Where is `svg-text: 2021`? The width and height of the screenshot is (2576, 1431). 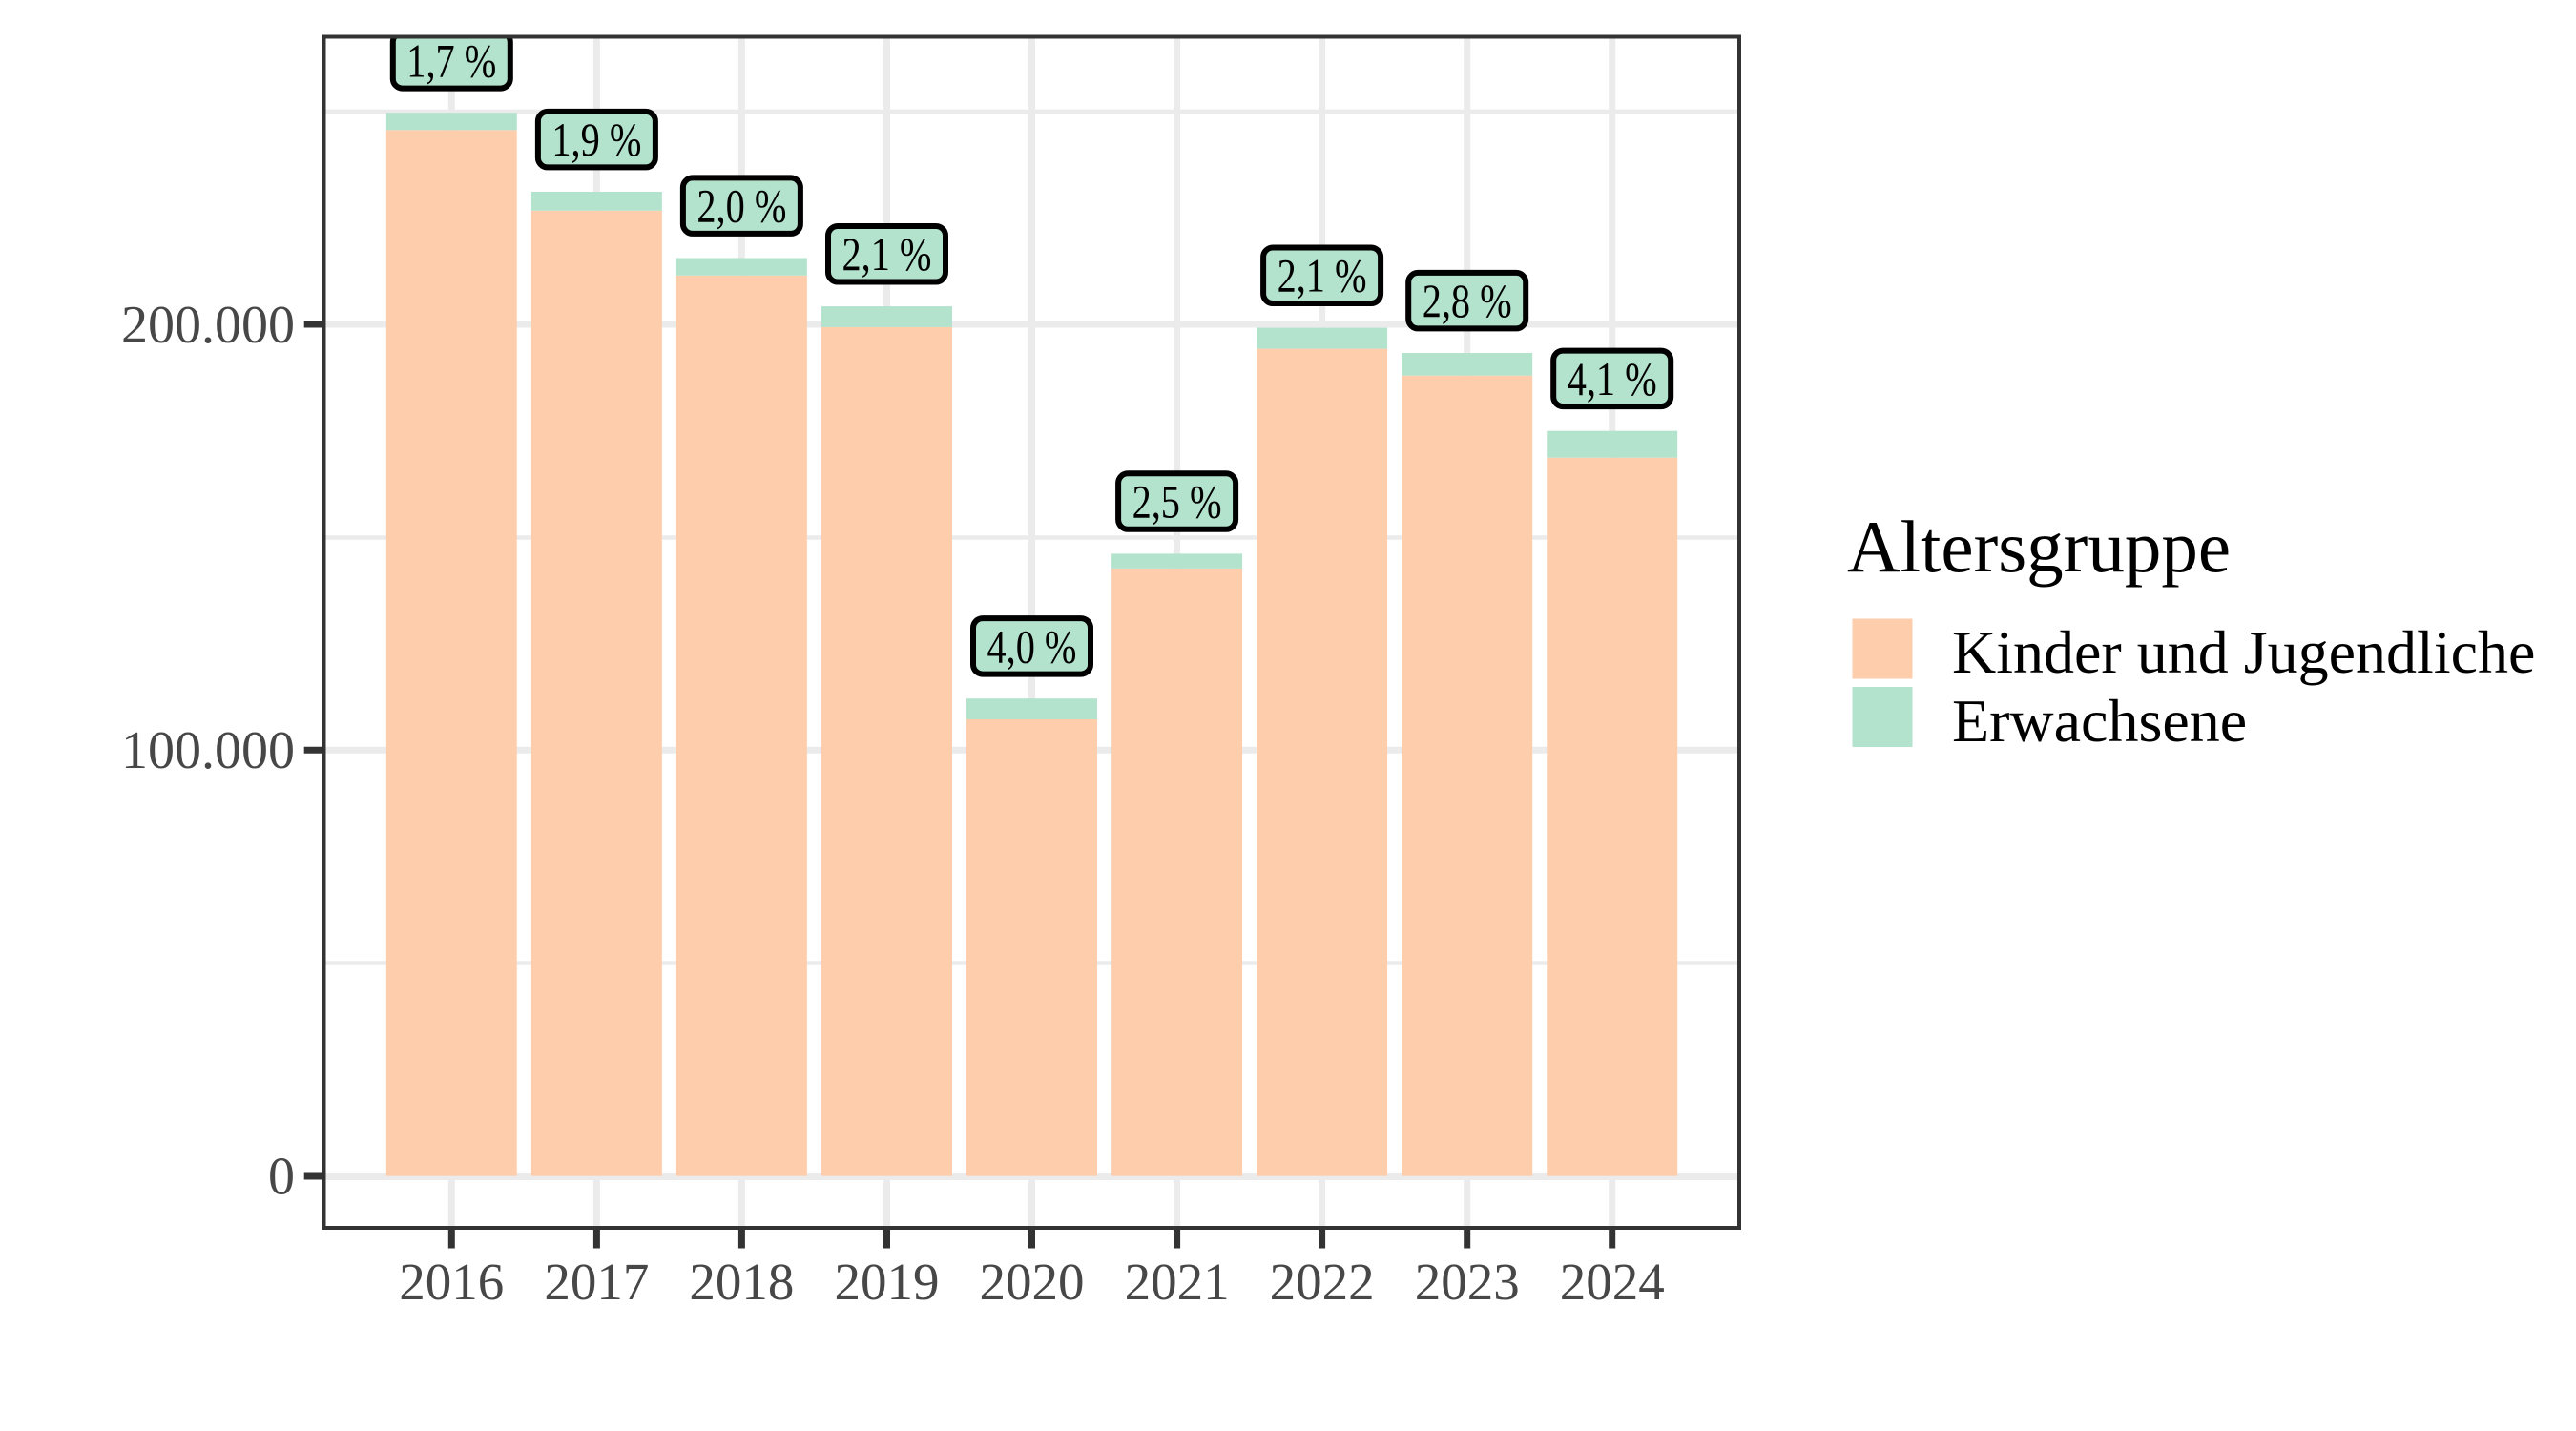
svg-text: 2021 is located at coordinates (1177, 1282).